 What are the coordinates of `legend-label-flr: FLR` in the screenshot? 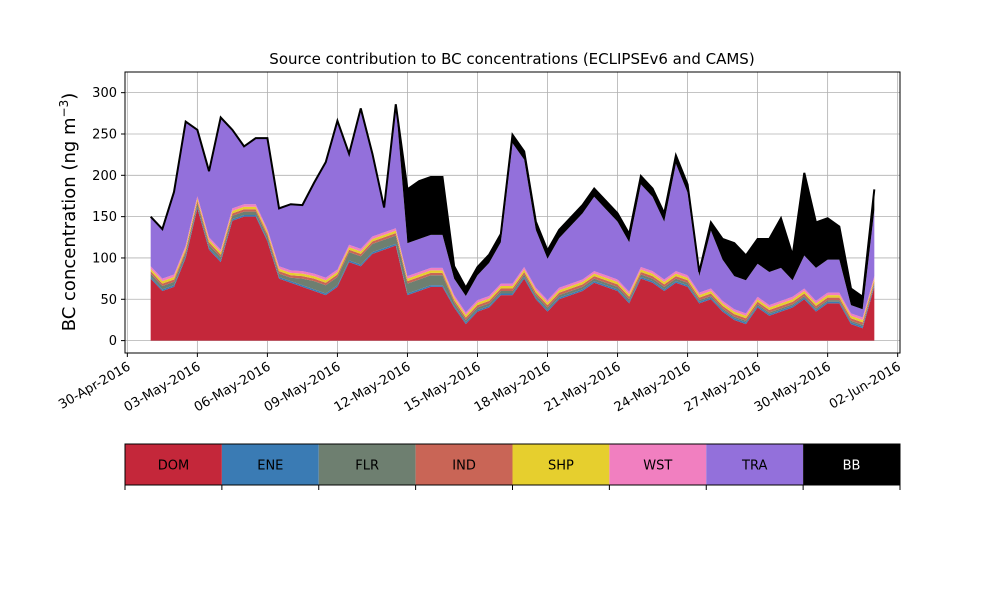 It's located at (367, 466).